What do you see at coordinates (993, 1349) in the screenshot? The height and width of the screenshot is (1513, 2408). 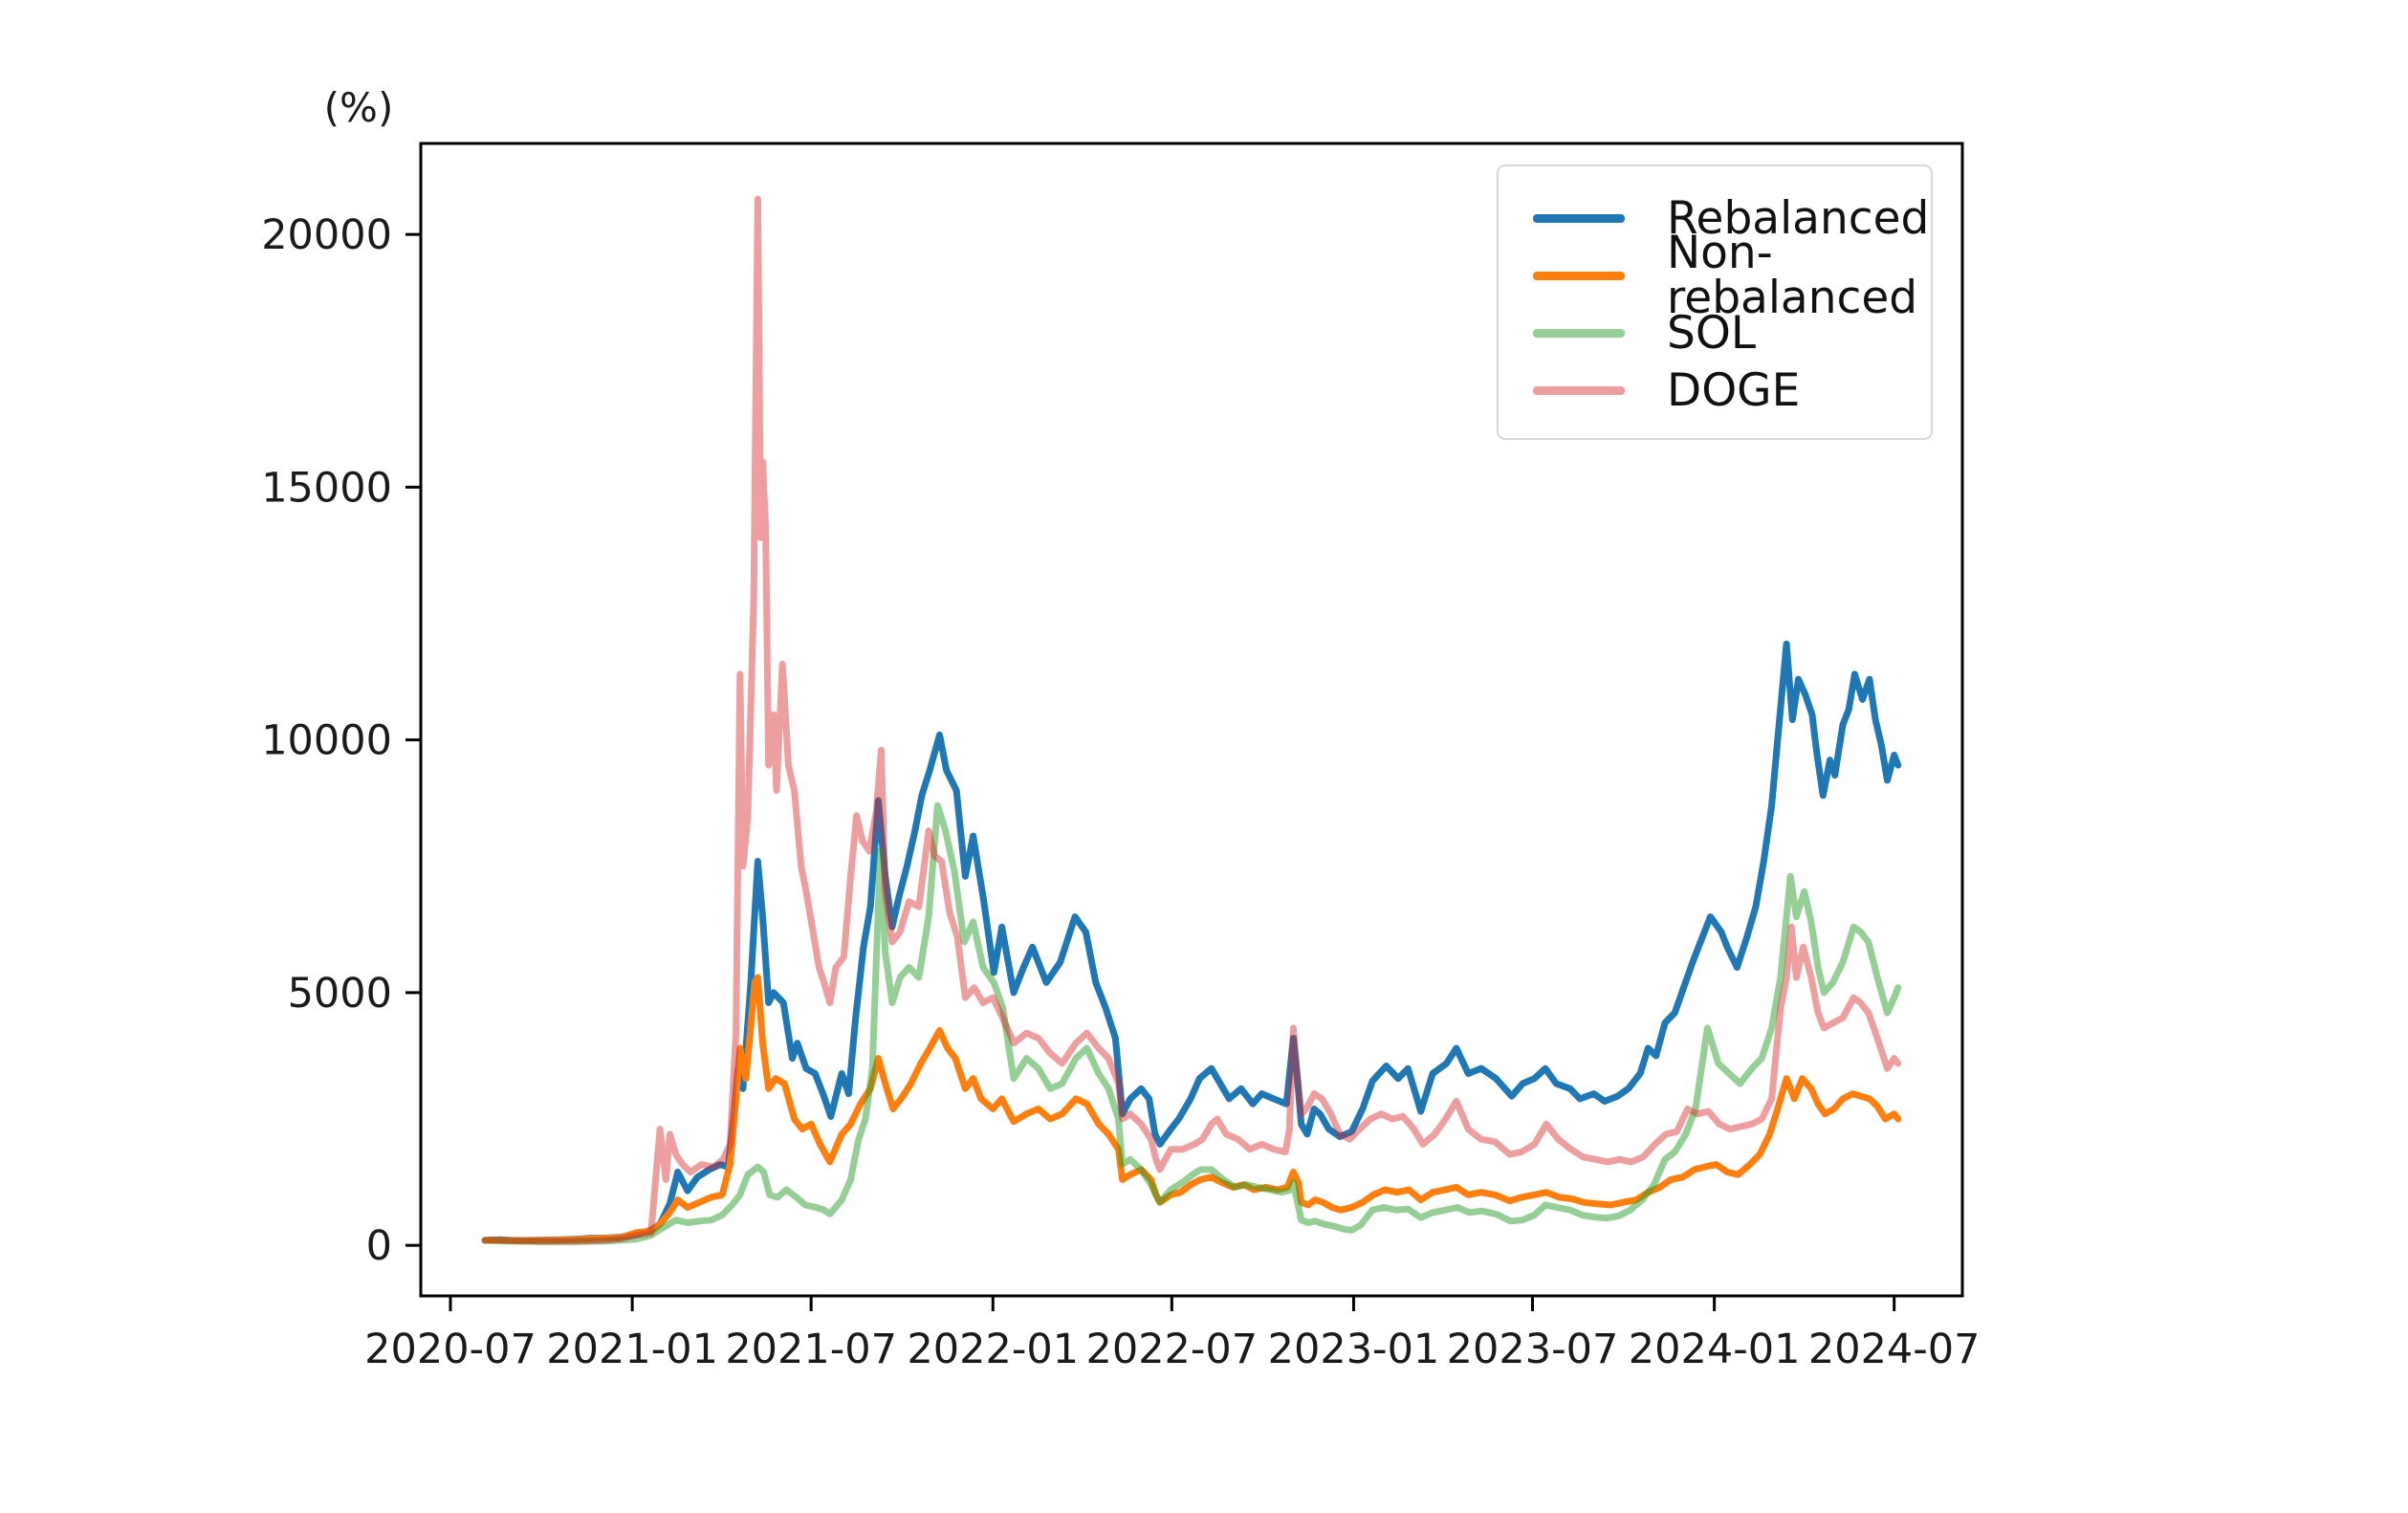 I see `x-tick-label: 2022-01` at bounding box center [993, 1349].